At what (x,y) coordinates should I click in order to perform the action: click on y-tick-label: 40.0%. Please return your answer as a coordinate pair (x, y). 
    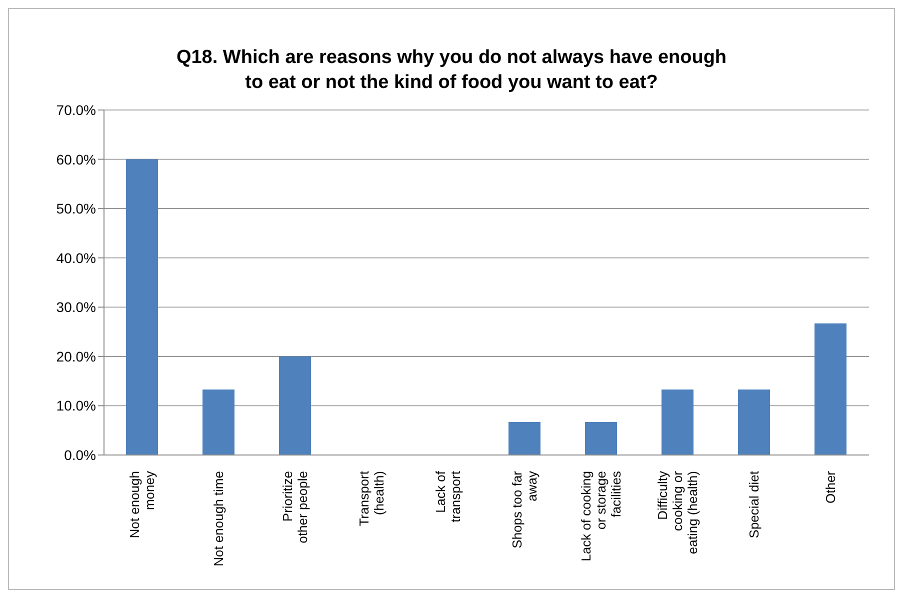
    Looking at the image, I should click on (76, 258).